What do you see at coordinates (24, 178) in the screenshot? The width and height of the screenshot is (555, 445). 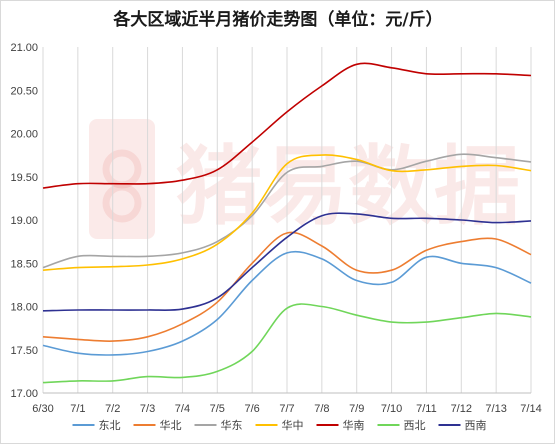 I see `y-tick-label: 19.50` at bounding box center [24, 178].